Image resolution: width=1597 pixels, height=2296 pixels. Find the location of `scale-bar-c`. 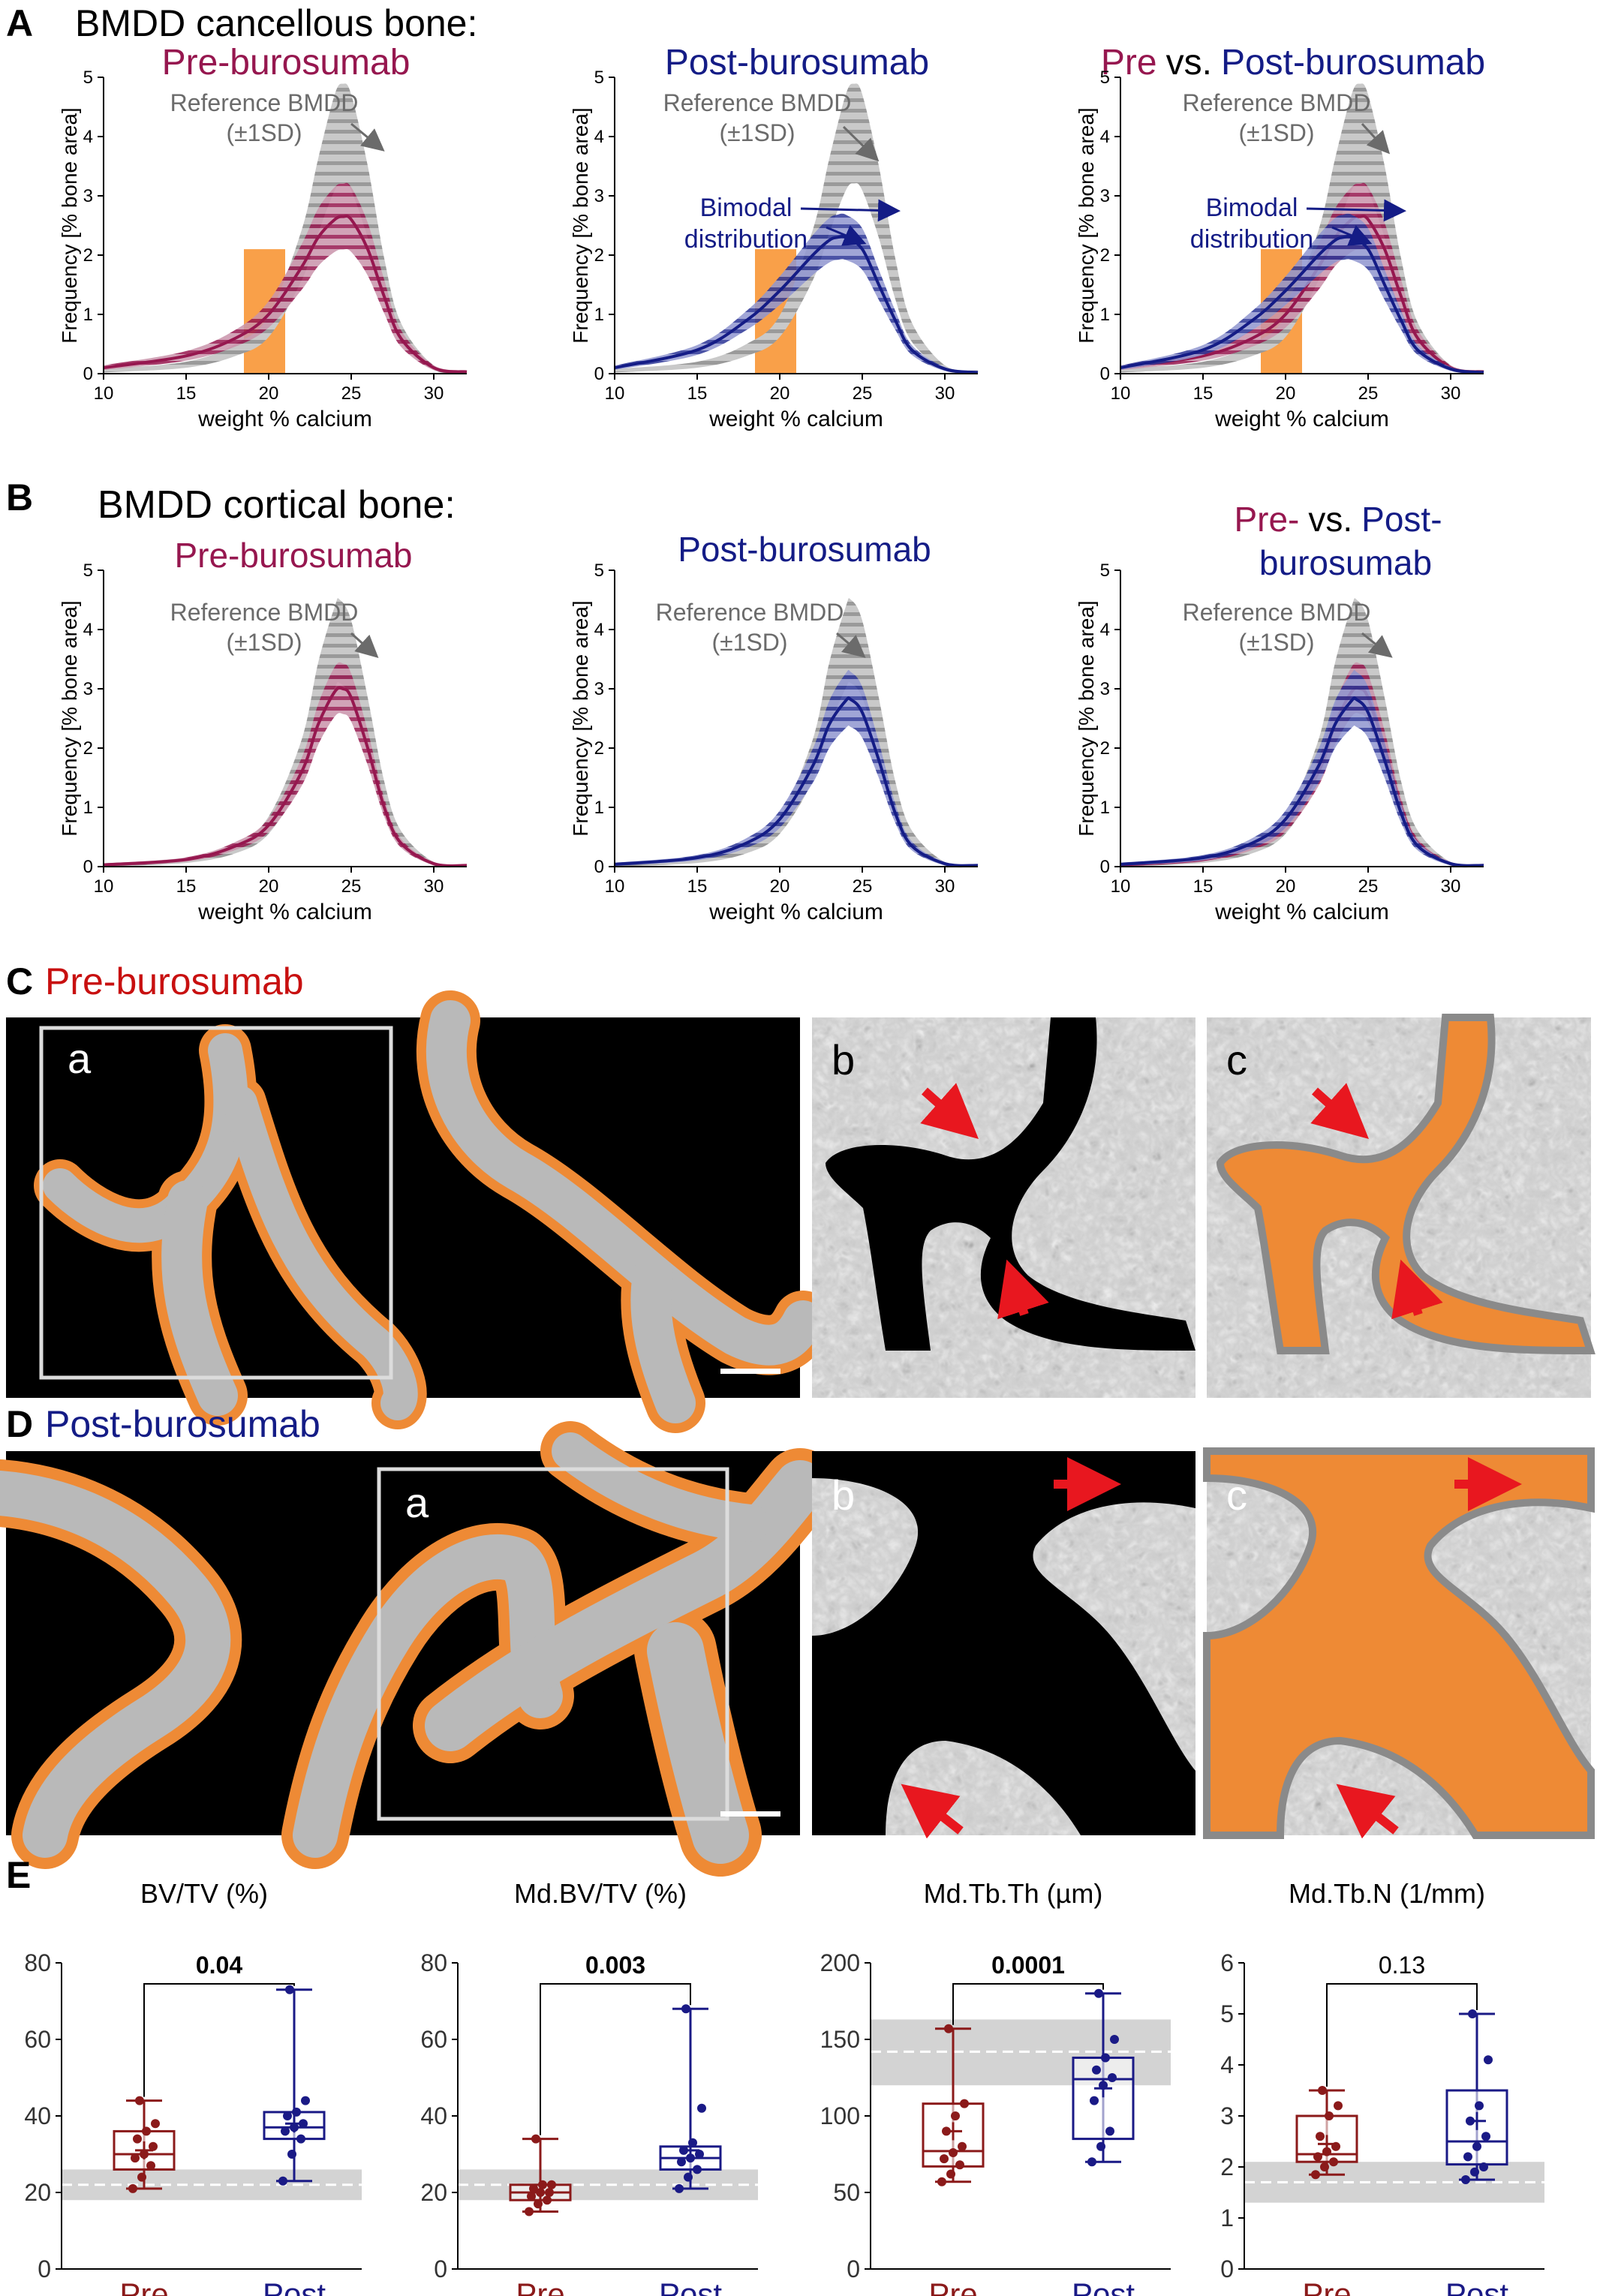

scale-bar-c is located at coordinates (750, 1371).